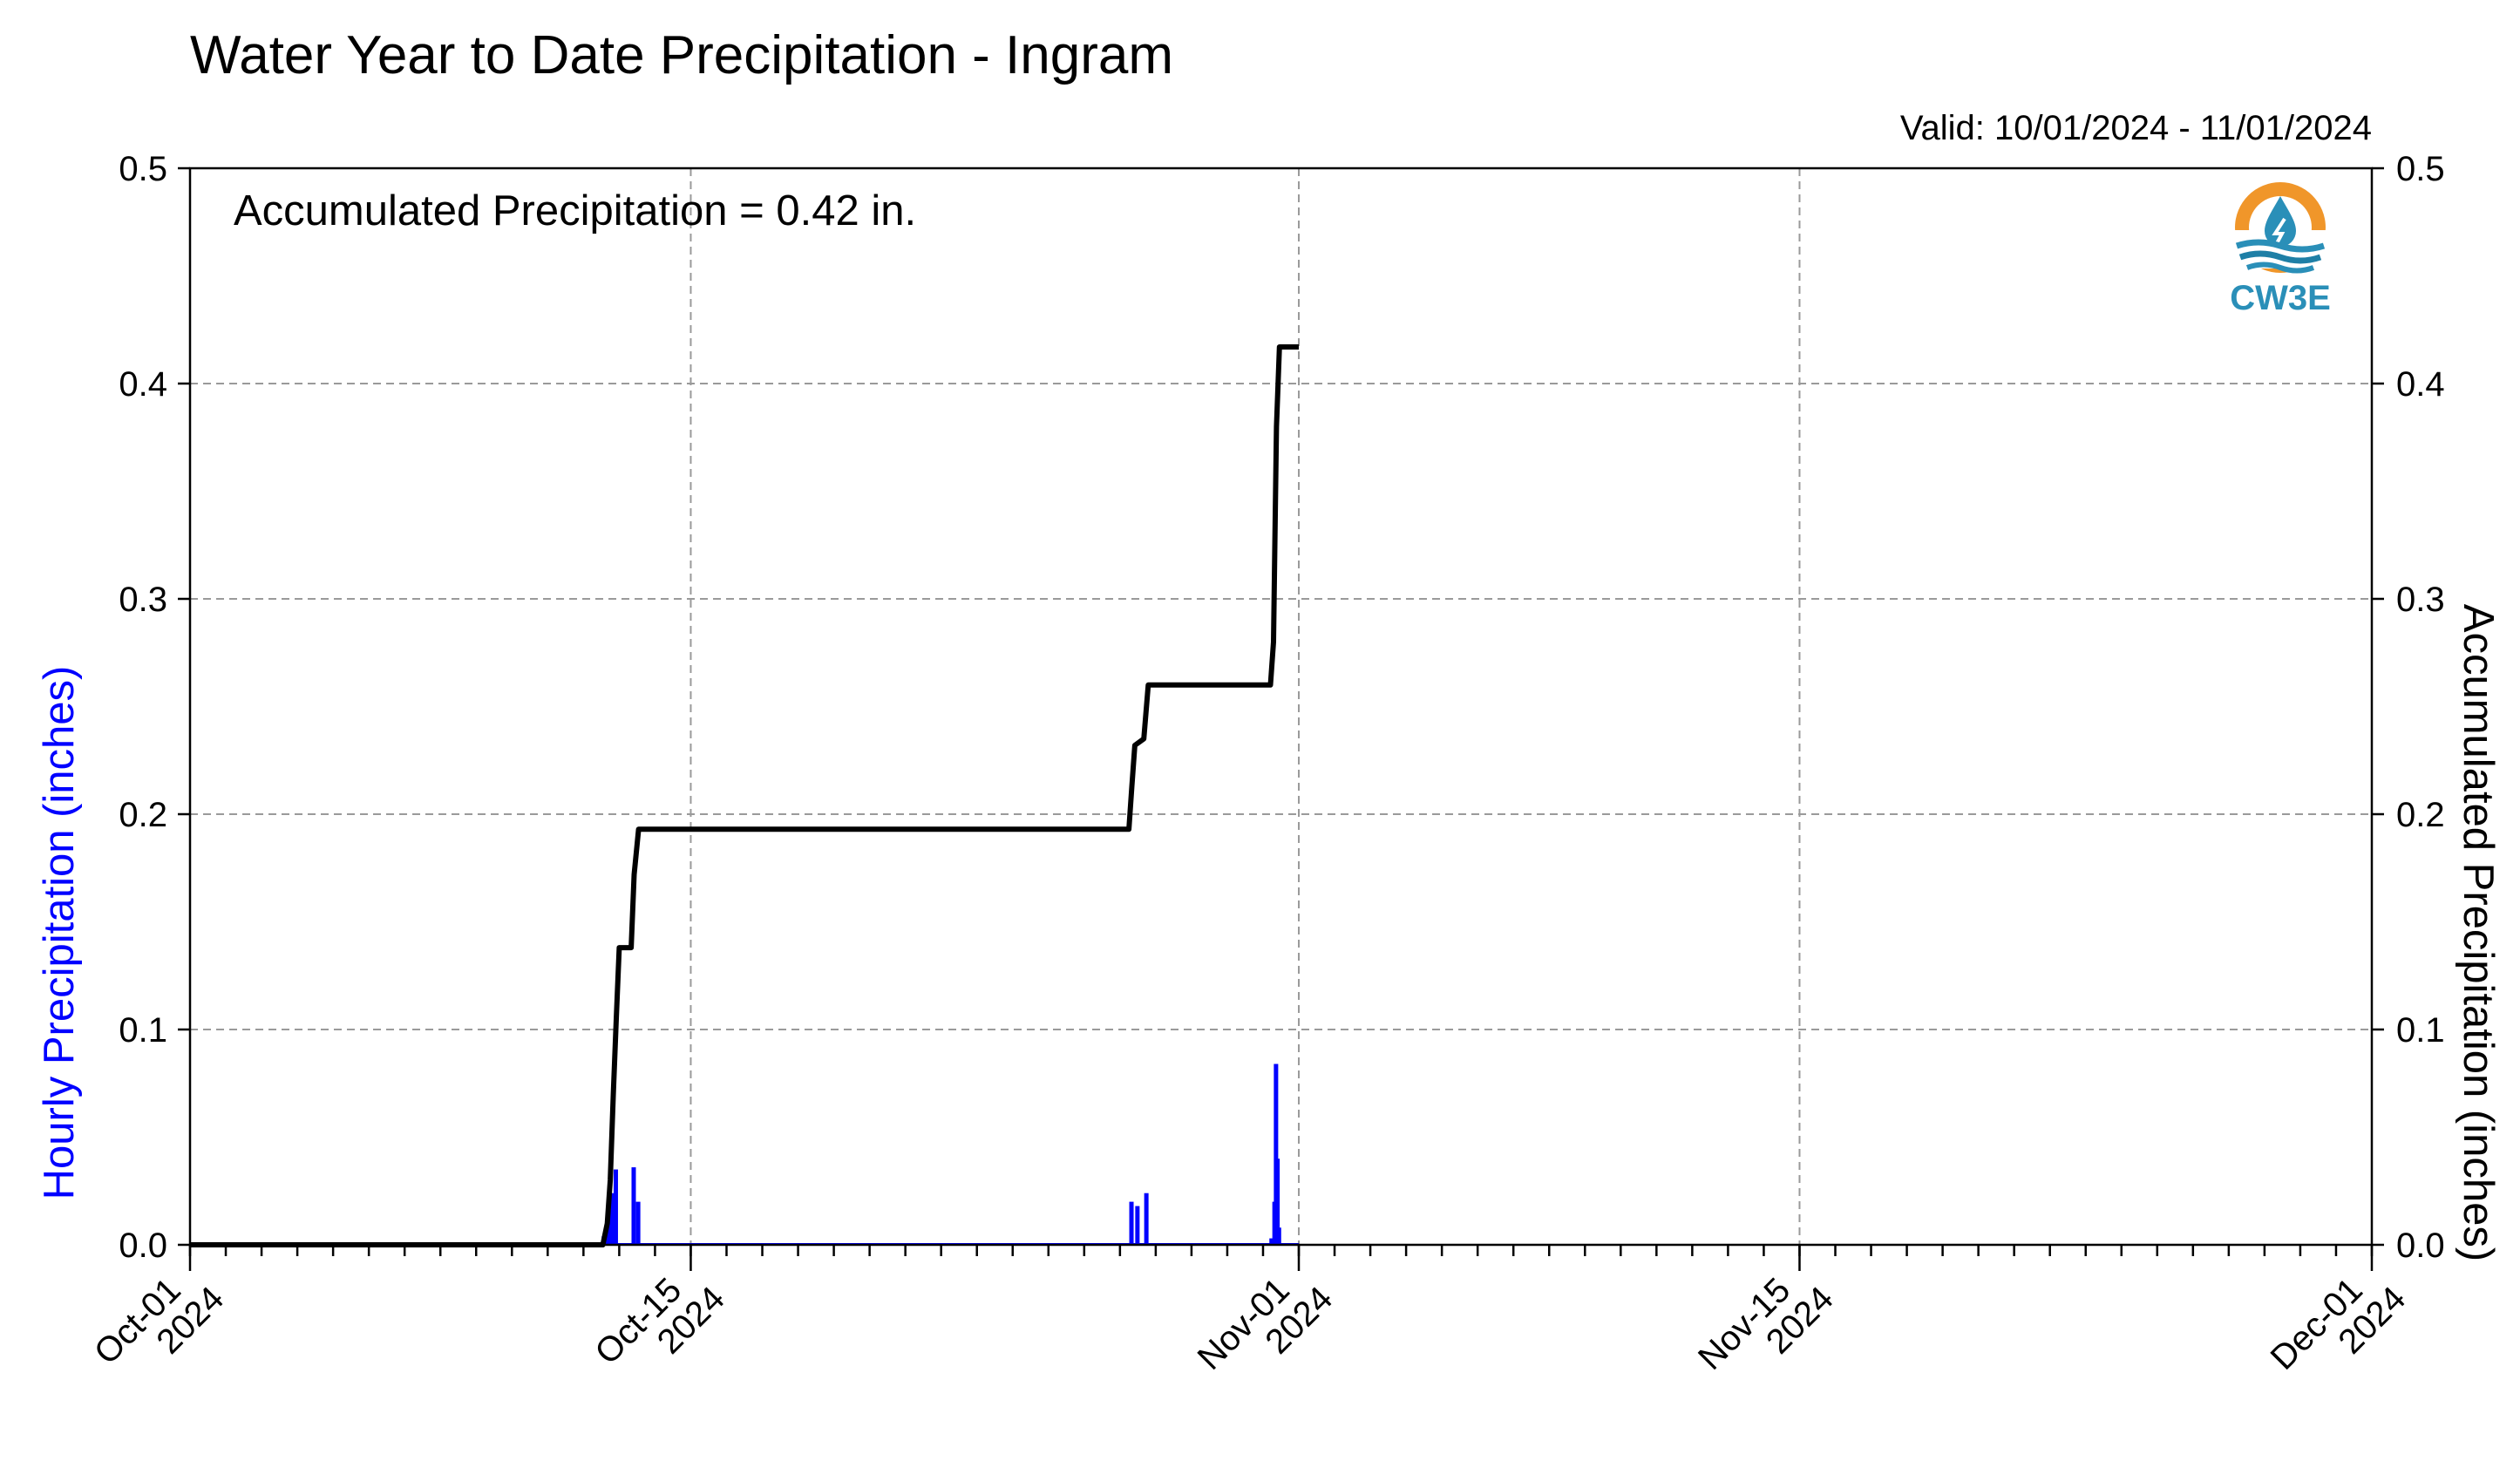  What do you see at coordinates (2420, 169) in the screenshot?
I see `y-tick-label-right: 0.5` at bounding box center [2420, 169].